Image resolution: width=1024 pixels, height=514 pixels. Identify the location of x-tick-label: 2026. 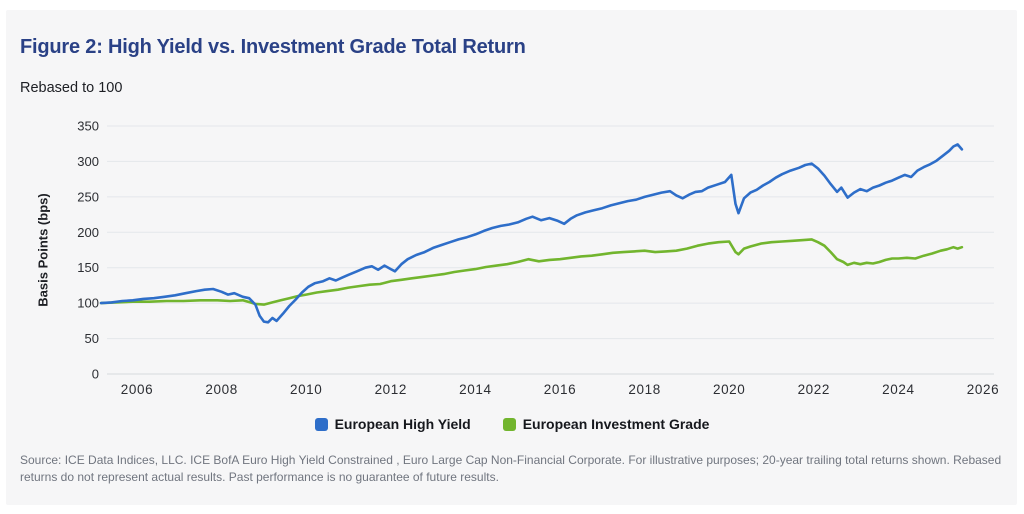
(983, 389).